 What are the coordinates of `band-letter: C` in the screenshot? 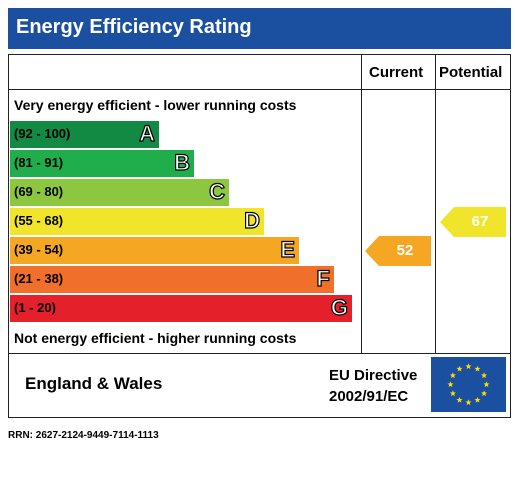 It's located at (217, 191).